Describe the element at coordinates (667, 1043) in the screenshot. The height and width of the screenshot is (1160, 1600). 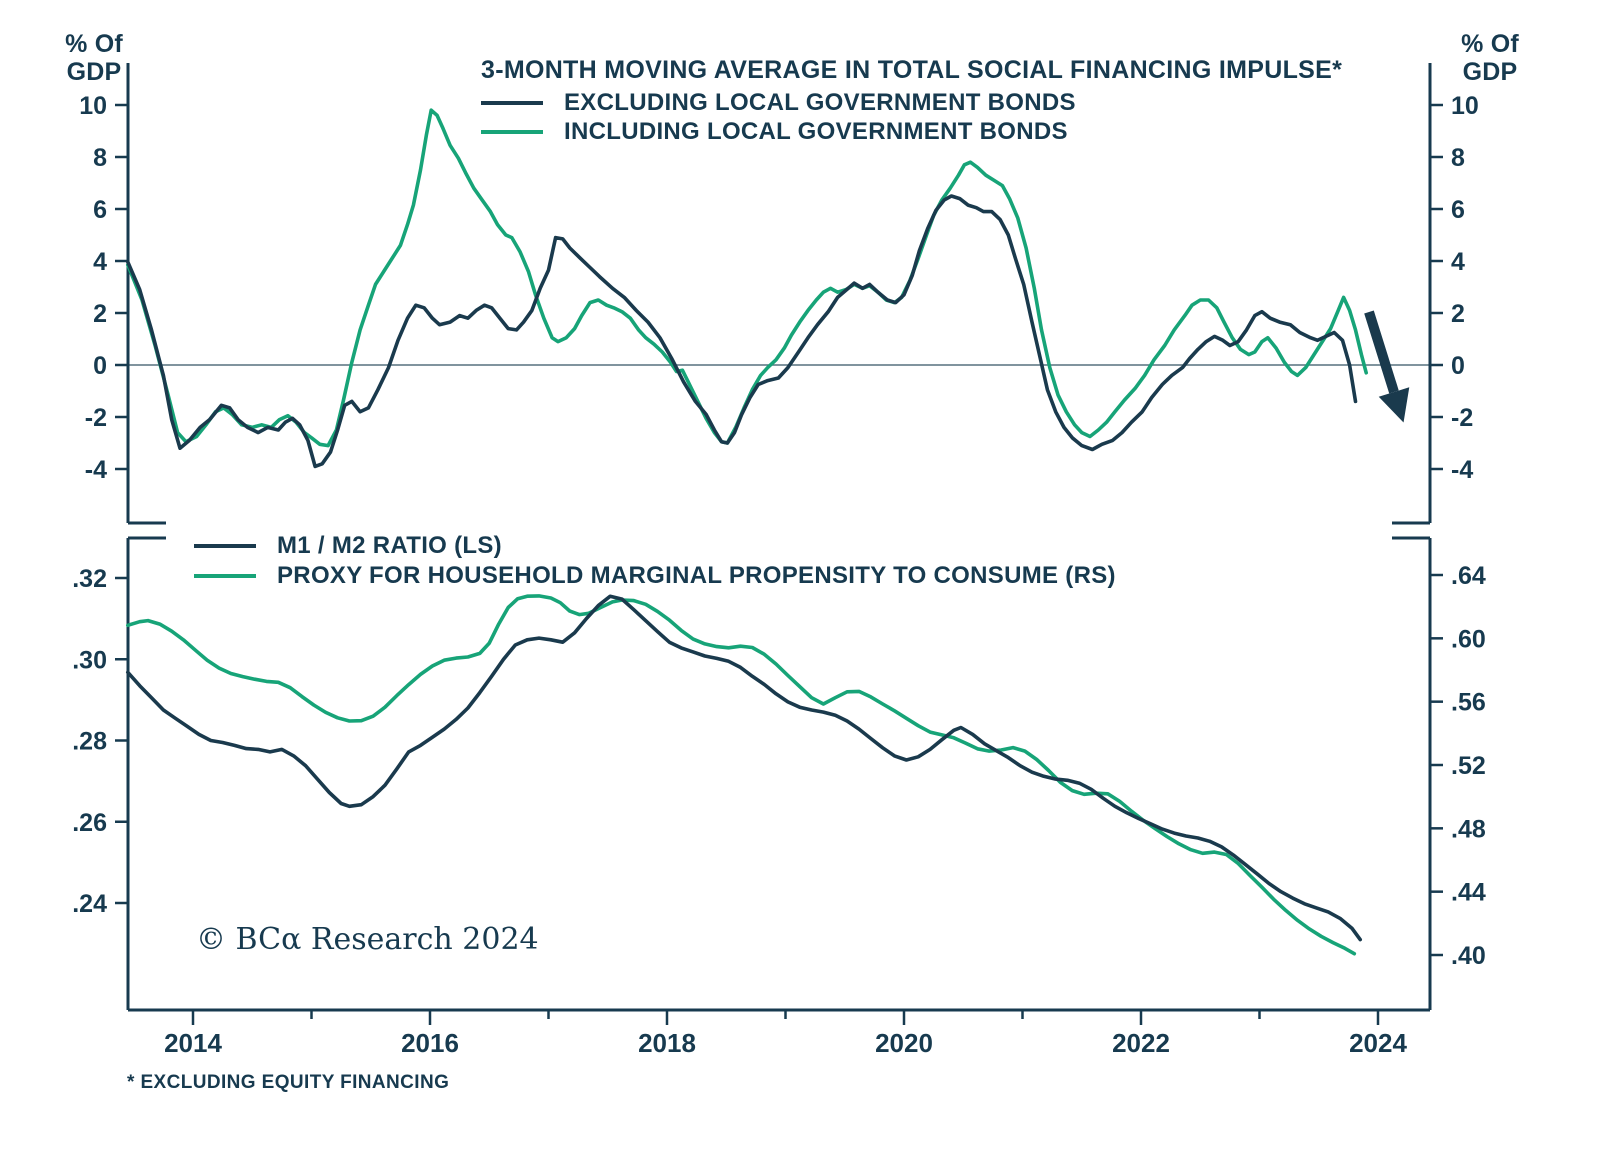
I see `svg-text: 2018` at that location.